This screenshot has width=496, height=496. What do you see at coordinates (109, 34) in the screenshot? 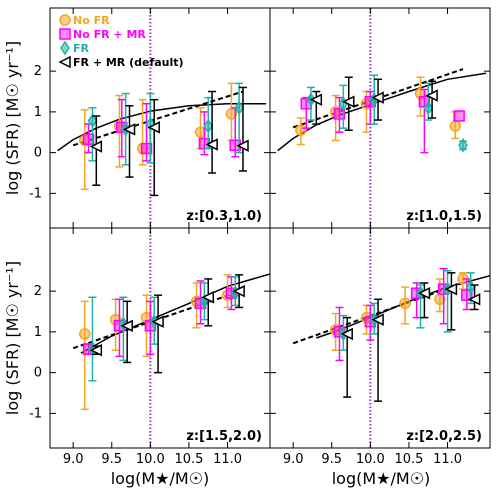
I see `legend-entry-no_fr_mr: No FR + MR` at bounding box center [109, 34].